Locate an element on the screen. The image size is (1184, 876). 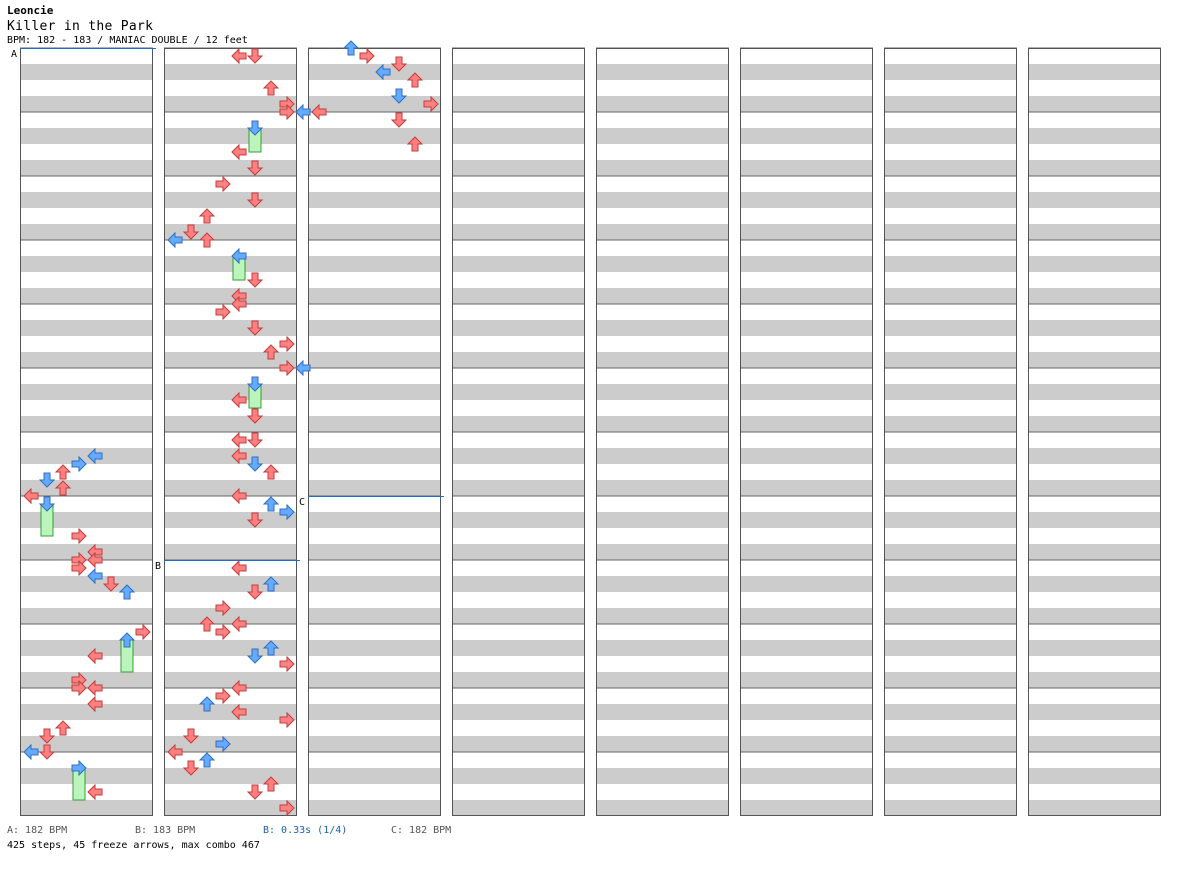
bpm-label: B is located at coordinates (158, 566).